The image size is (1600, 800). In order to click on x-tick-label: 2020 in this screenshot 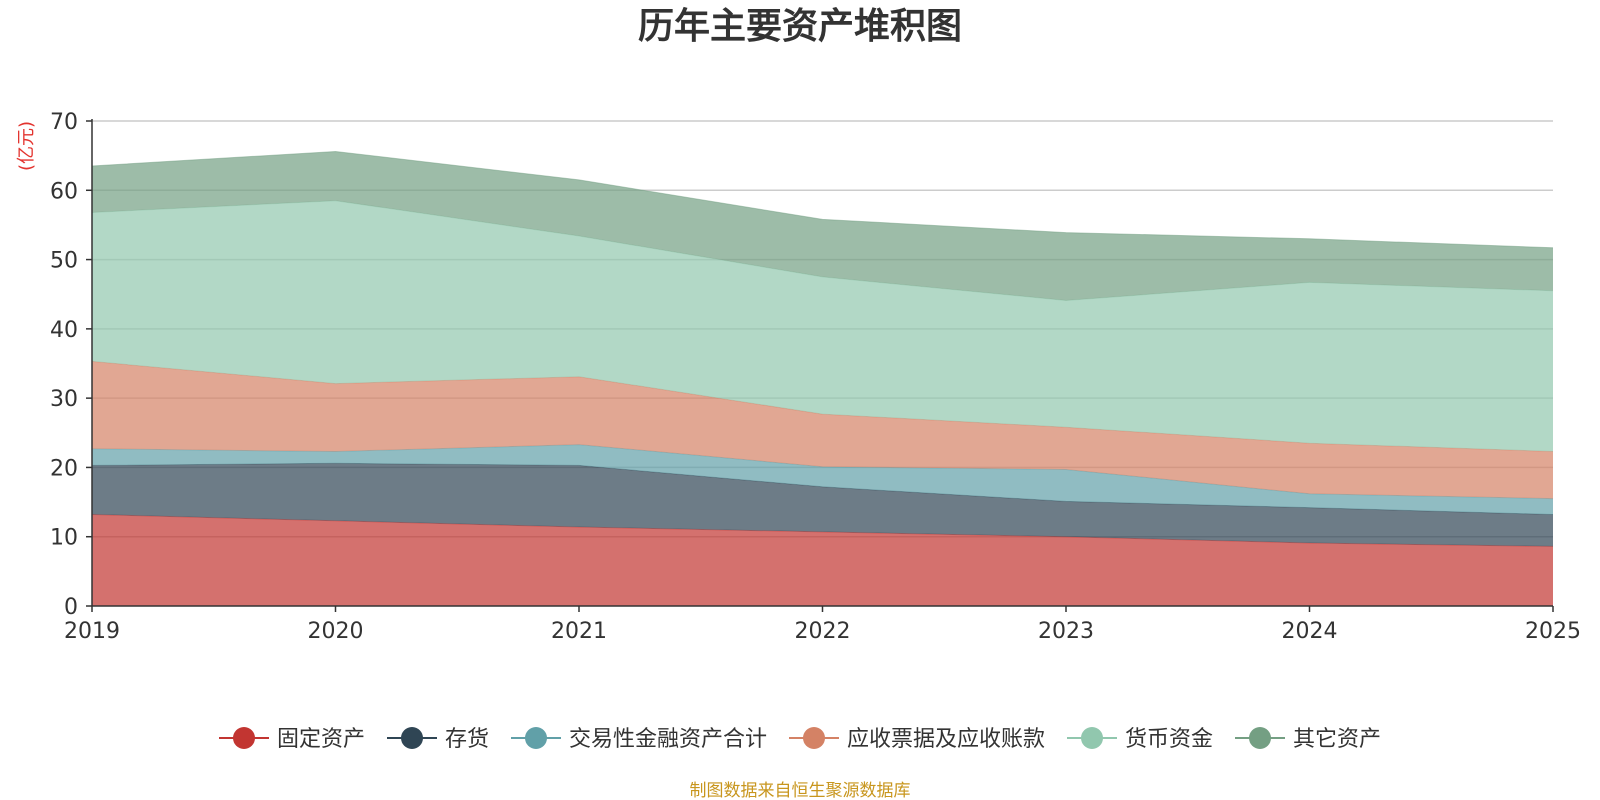, I will do `click(336, 631)`.